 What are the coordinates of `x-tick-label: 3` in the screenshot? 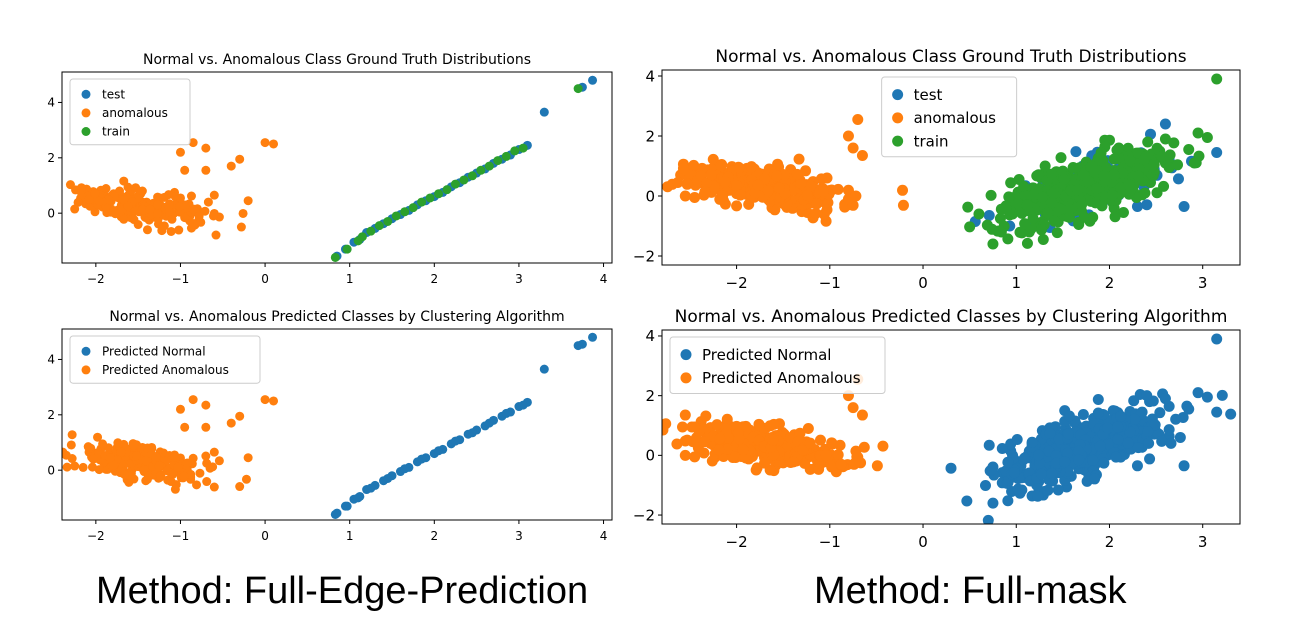 It's located at (1203, 542).